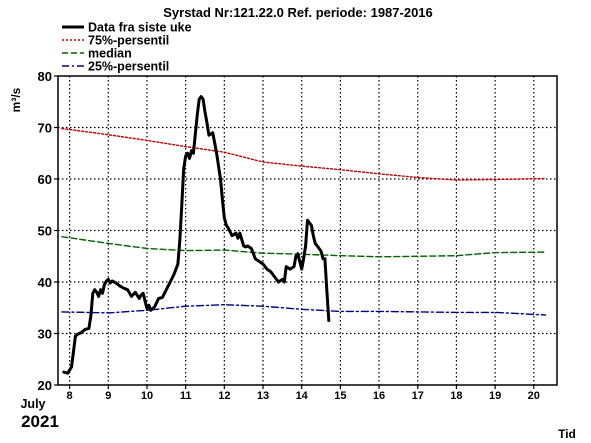  What do you see at coordinates (45, 385) in the screenshot?
I see `y-tick-label: 20` at bounding box center [45, 385].